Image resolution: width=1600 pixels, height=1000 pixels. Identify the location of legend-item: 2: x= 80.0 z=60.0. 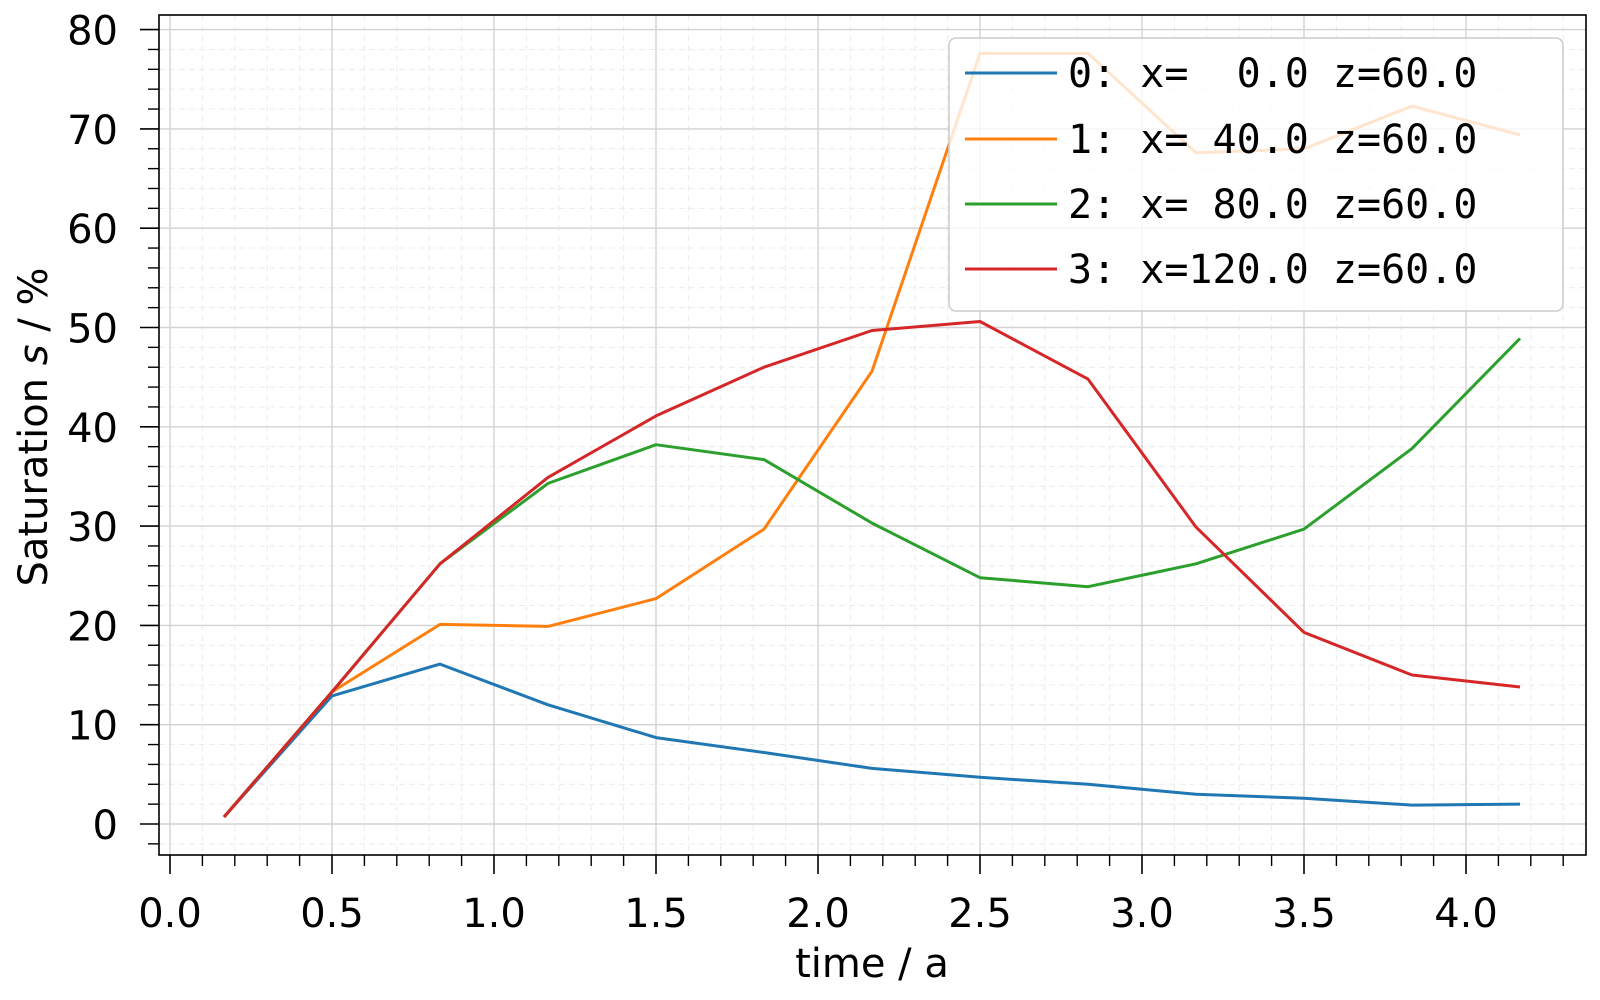
(1221, 205).